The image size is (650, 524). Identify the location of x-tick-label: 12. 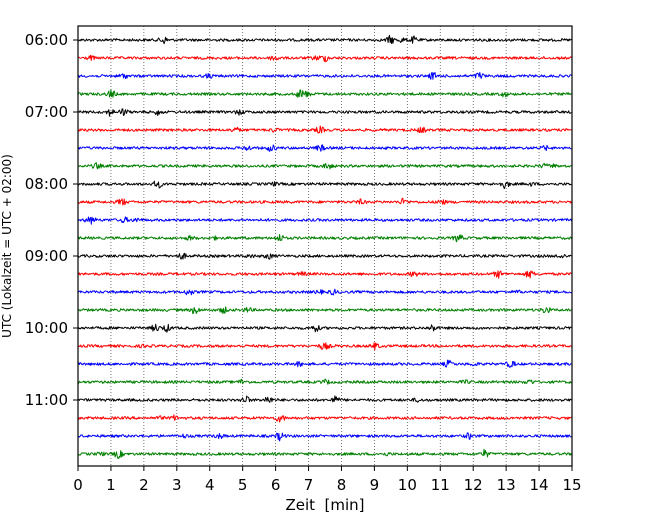
(473, 485).